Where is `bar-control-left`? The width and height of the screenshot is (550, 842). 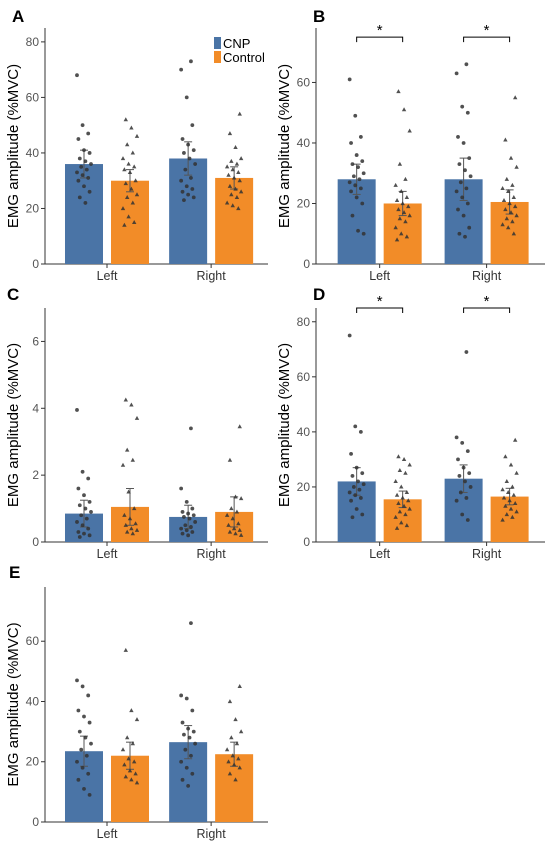
bar-control-left is located at coordinates (129, 222).